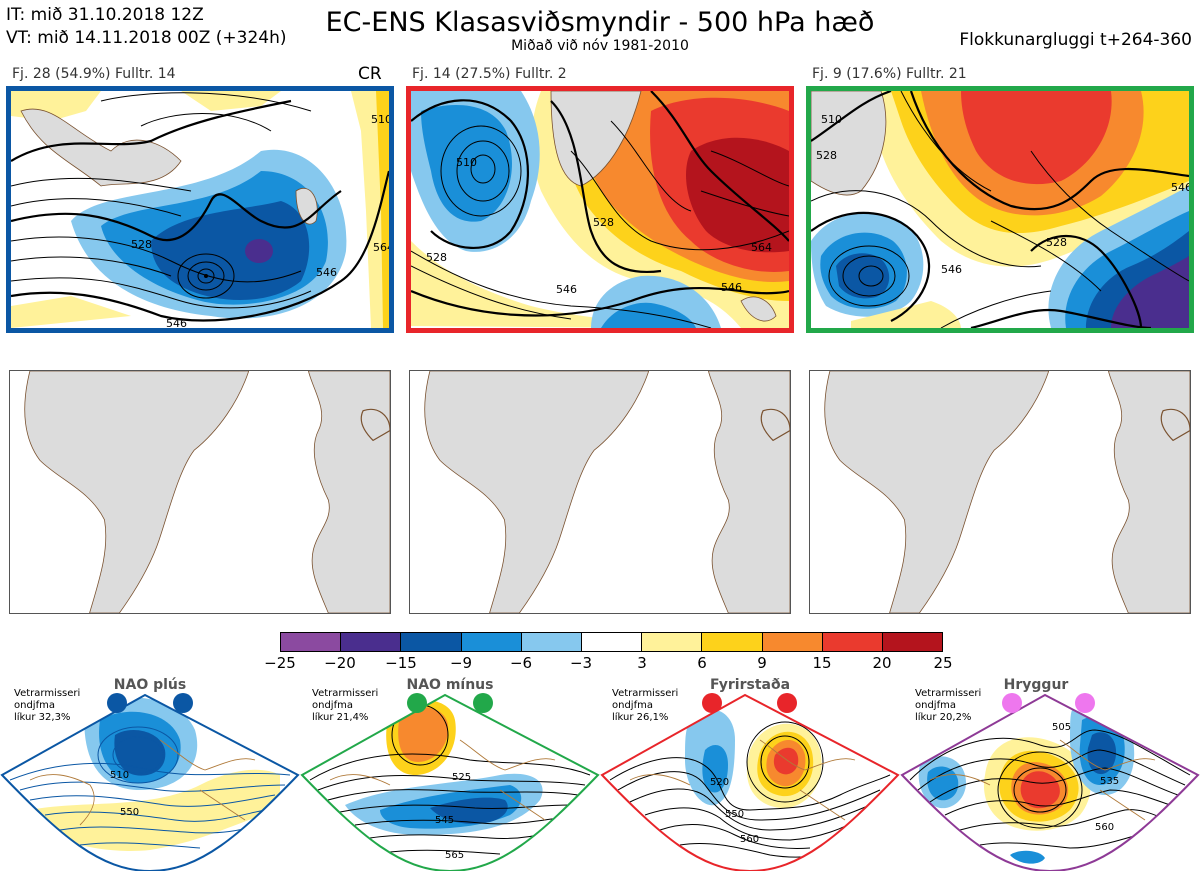 The height and width of the screenshot is (875, 1200). I want to click on regime-2-dot-right, so click(483, 703).